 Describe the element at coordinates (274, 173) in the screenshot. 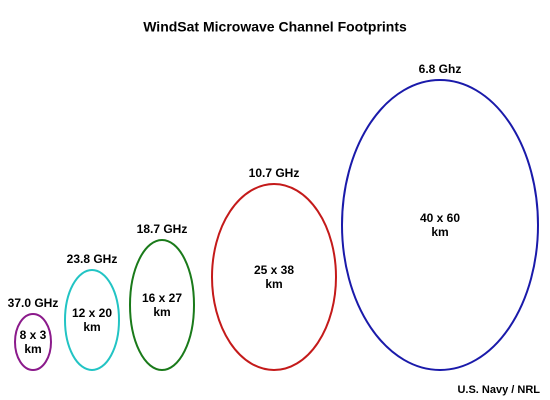

I see `frequency-label: 10.7 GHz` at that location.